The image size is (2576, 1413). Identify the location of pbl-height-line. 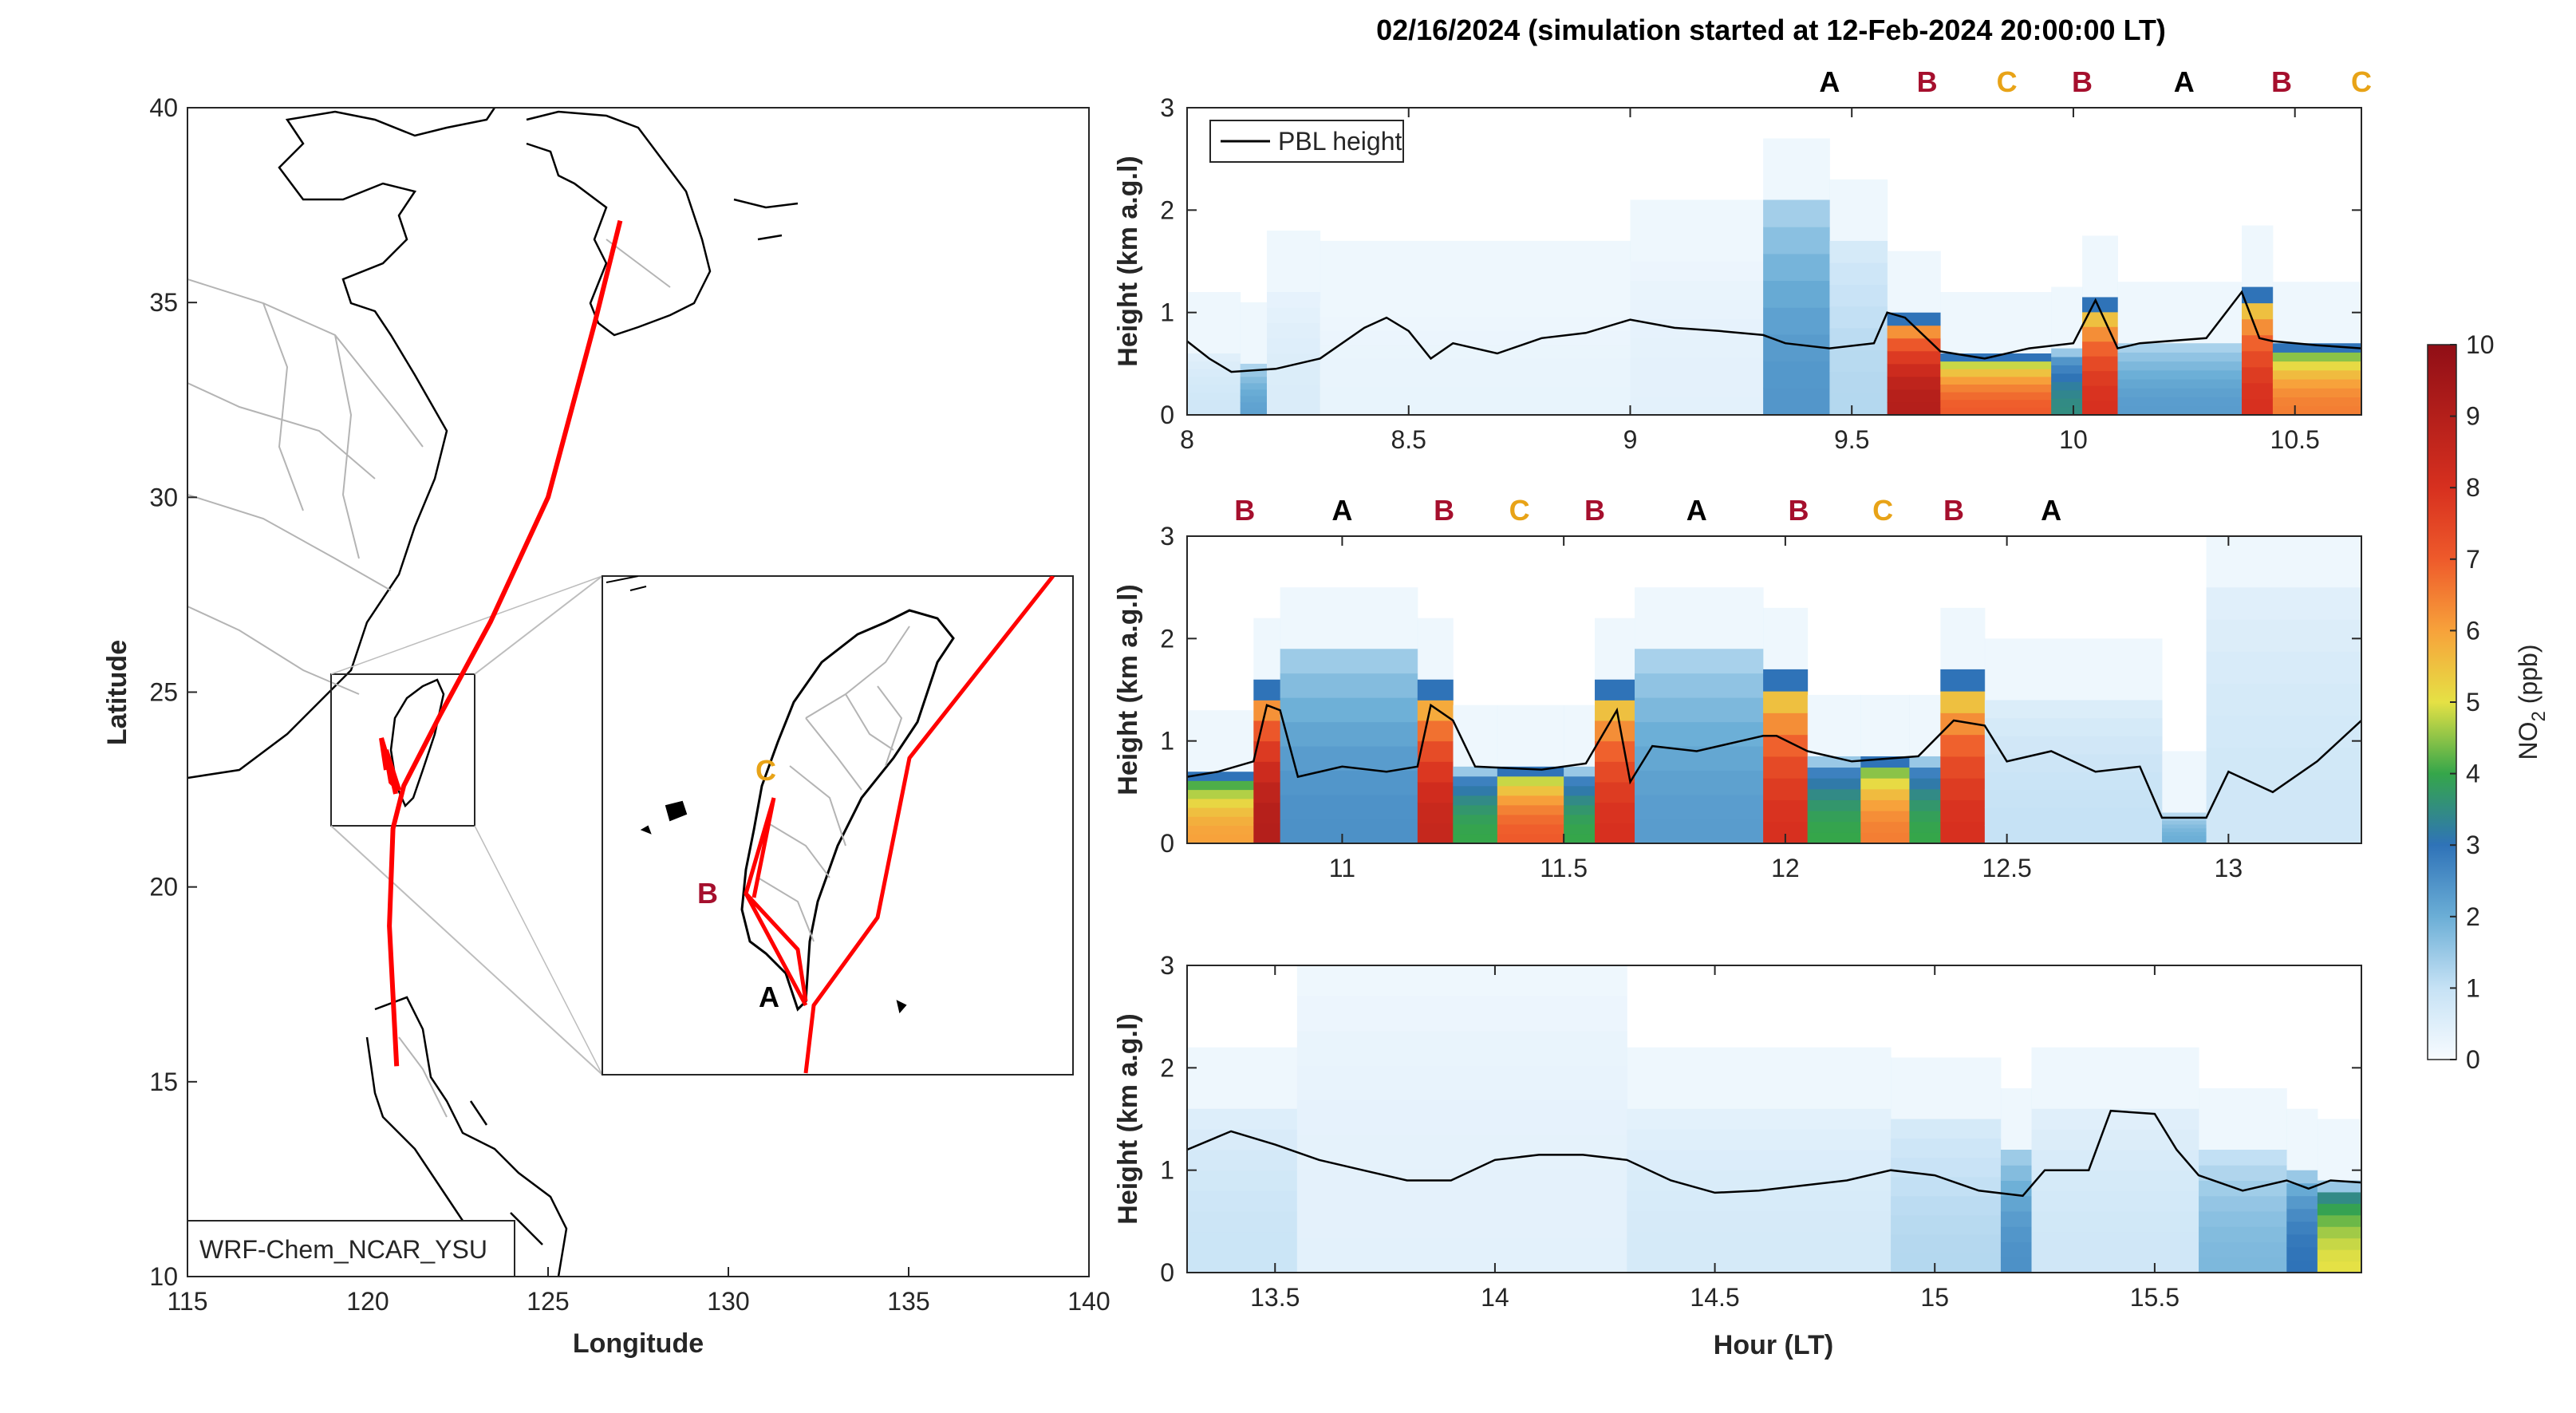
(1774, 331).